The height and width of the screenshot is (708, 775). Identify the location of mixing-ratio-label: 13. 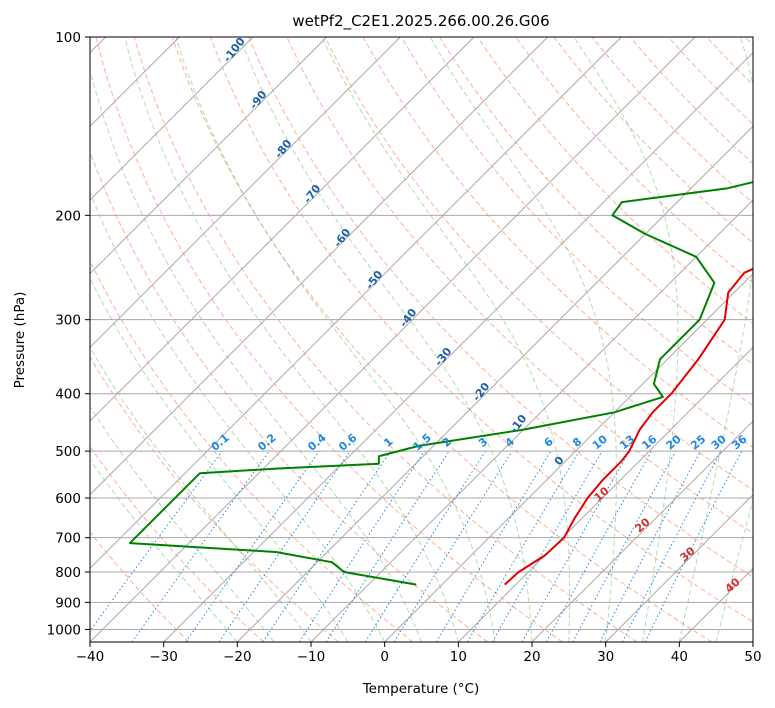
(627, 443).